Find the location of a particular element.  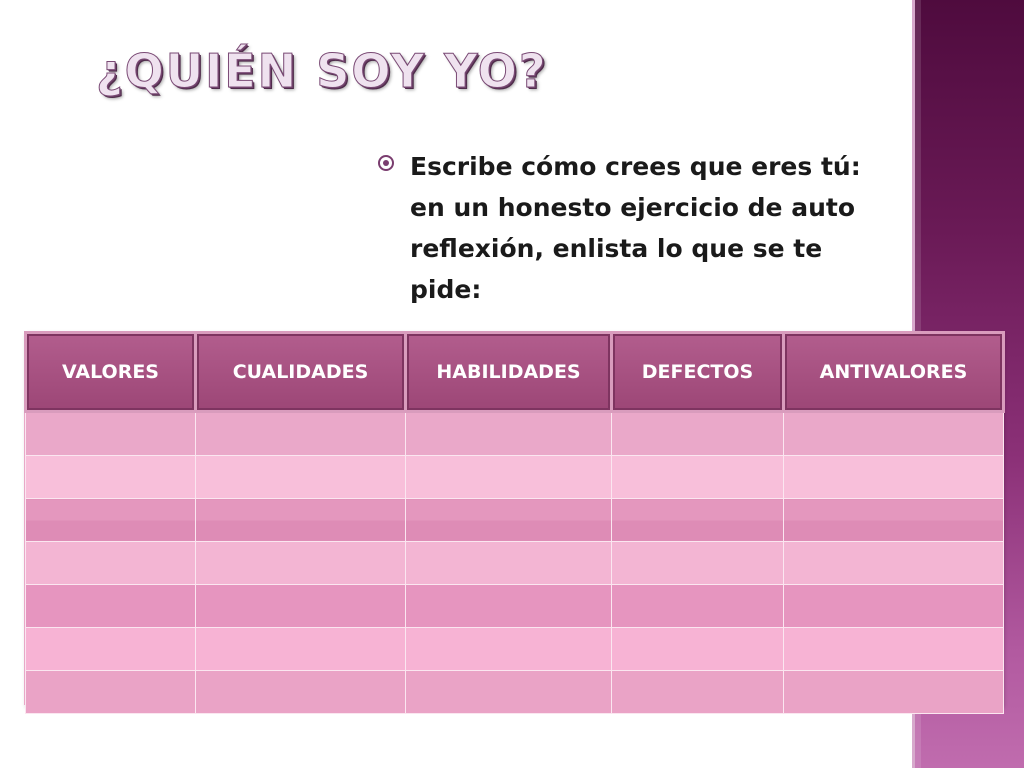

header-valores: VALORES is located at coordinates (110, 372).